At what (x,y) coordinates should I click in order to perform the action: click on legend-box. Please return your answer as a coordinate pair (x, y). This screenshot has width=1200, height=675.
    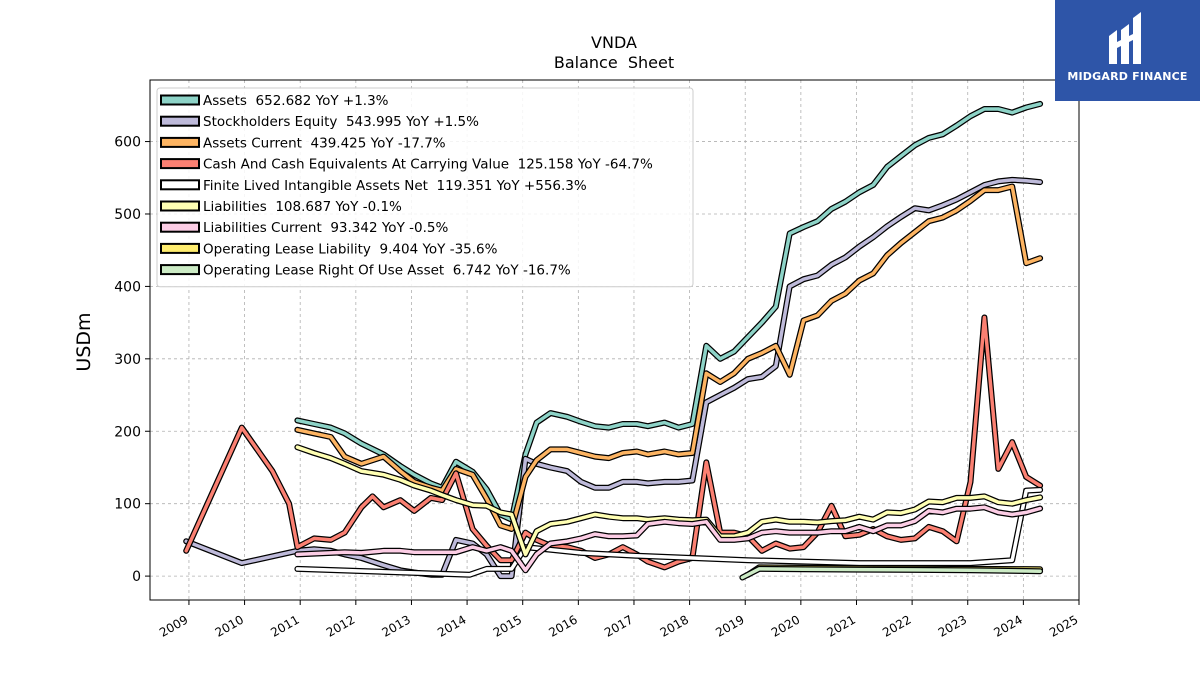
    Looking at the image, I should click on (425, 187).